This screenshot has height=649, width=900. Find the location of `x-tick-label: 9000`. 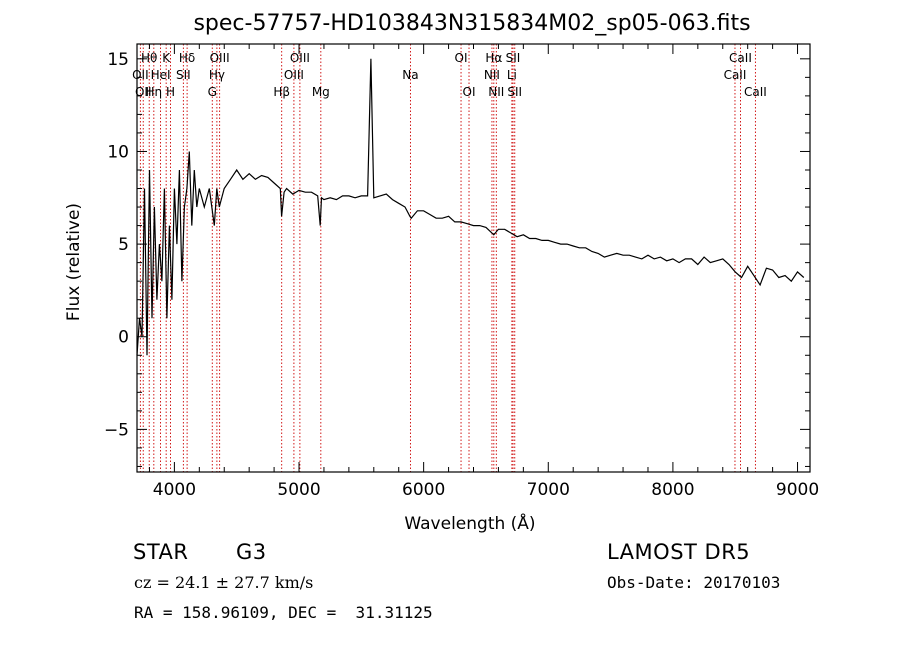

x-tick-label: 9000 is located at coordinates (797, 490).